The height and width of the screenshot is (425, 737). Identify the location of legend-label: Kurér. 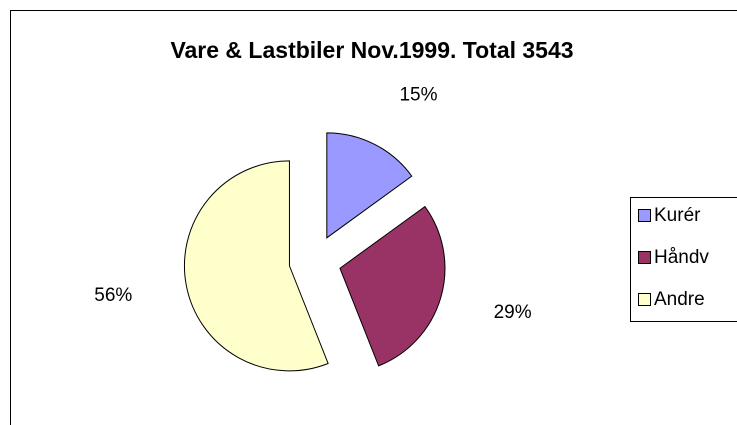
(677, 215).